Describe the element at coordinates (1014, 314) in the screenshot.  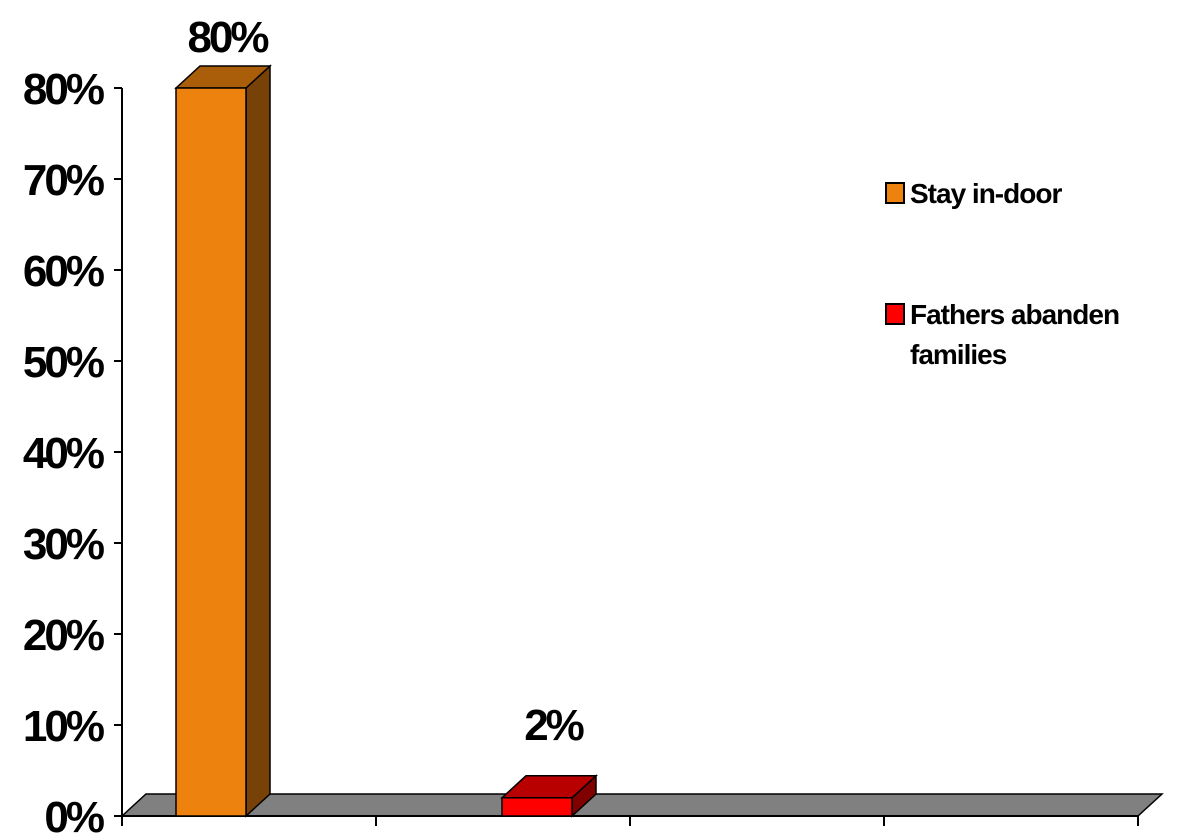
I see `legend-label: Fathers abanden` at that location.